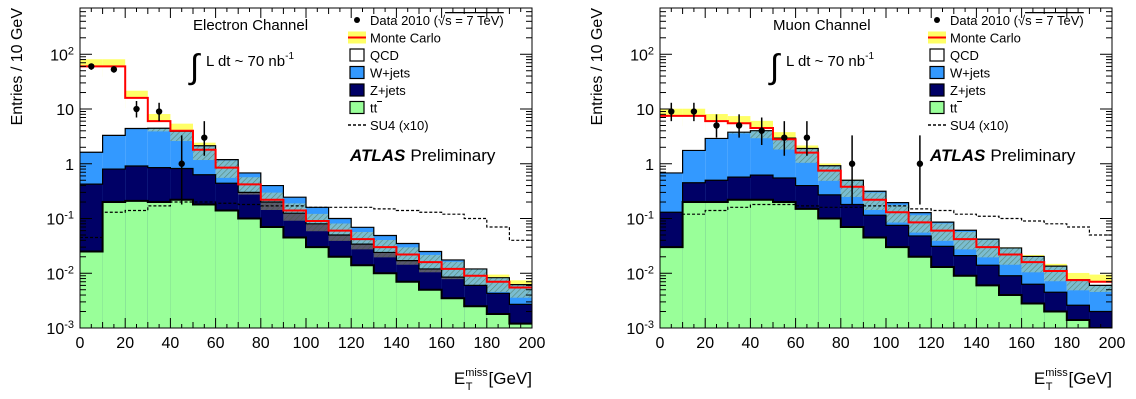 This screenshot has width=1136, height=399. Describe the element at coordinates (954, 108) in the screenshot. I see `legend-label-ttbar: tt` at that location.